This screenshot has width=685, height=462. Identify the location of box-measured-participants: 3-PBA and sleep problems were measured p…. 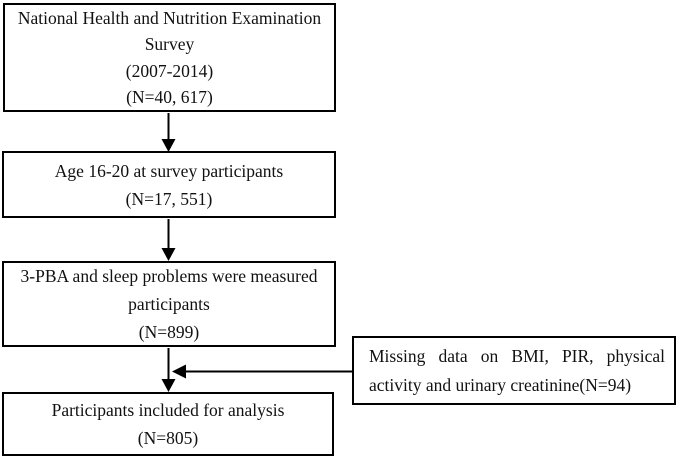
(169, 304).